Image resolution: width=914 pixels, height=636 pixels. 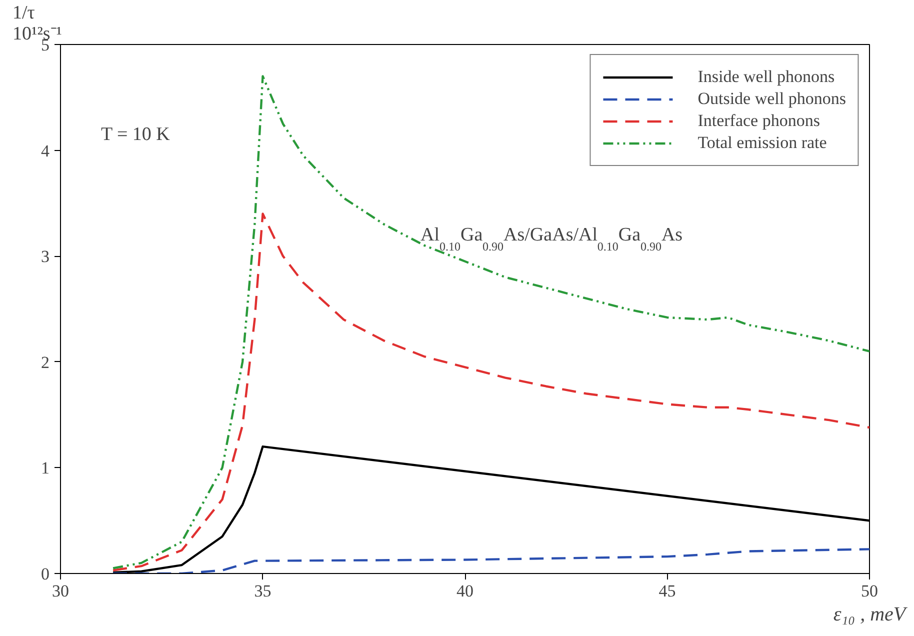 What do you see at coordinates (870, 615) in the screenshot?
I see `x-axis-title: ε₁₀ , meV` at bounding box center [870, 615].